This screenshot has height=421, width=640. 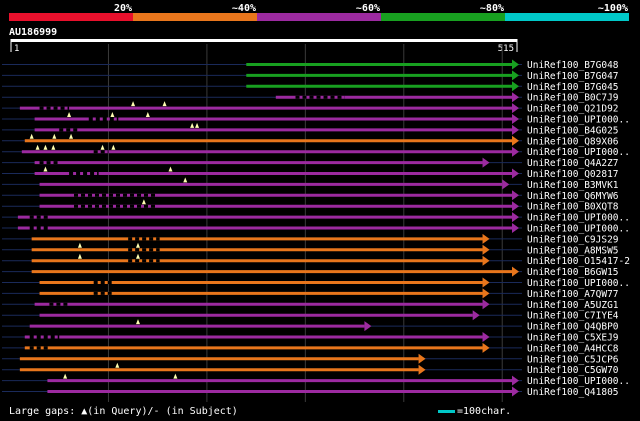 What do you see at coordinates (573, 163) in the screenshot?
I see `hit-label: UniRef100_Q4A2Z7` at bounding box center [573, 163].